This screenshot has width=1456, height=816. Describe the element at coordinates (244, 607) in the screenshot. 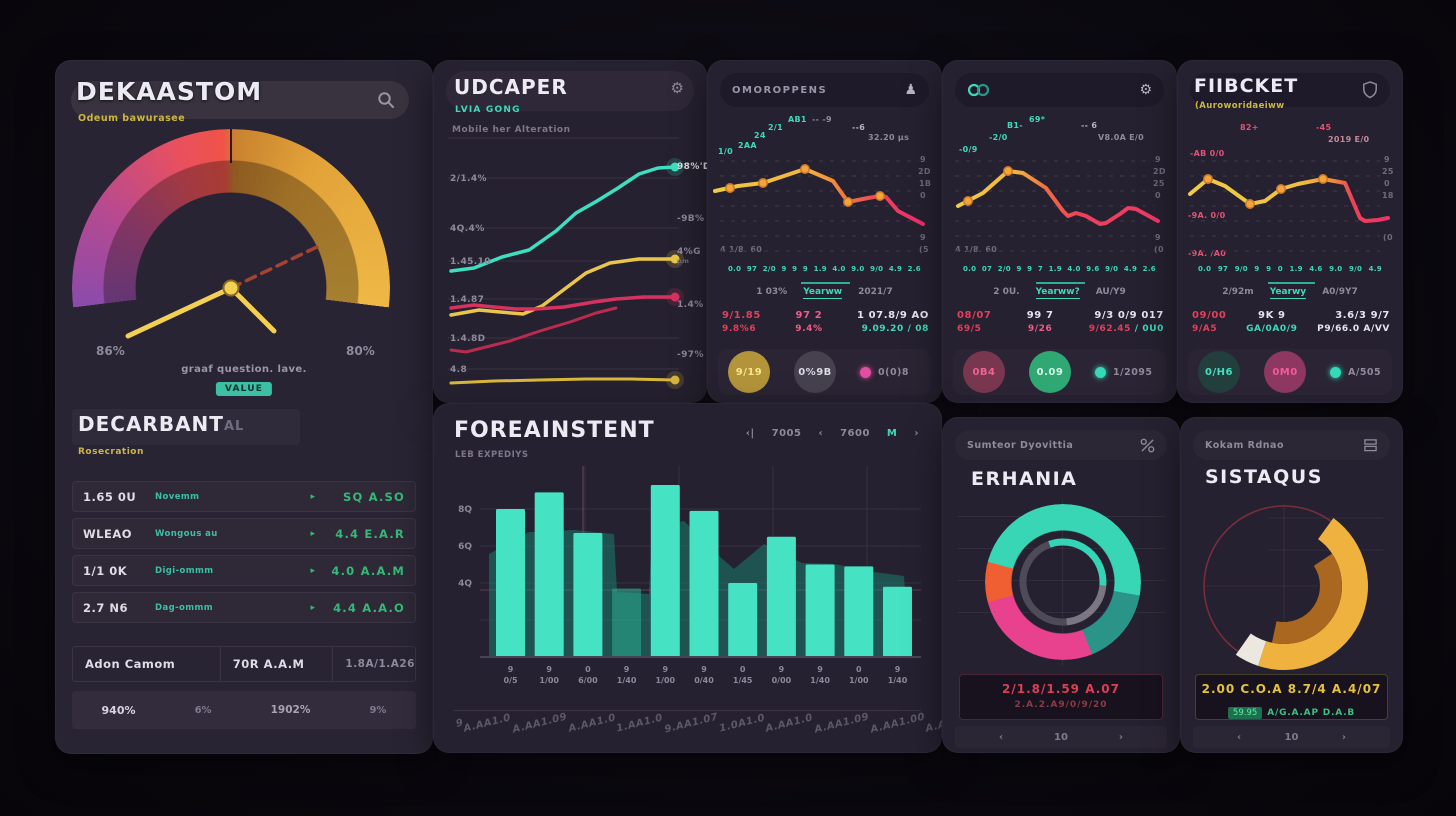

I see `list-item: 2.7 N6 Dag-ommm ▸ 4.4 A.A.O` at that location.